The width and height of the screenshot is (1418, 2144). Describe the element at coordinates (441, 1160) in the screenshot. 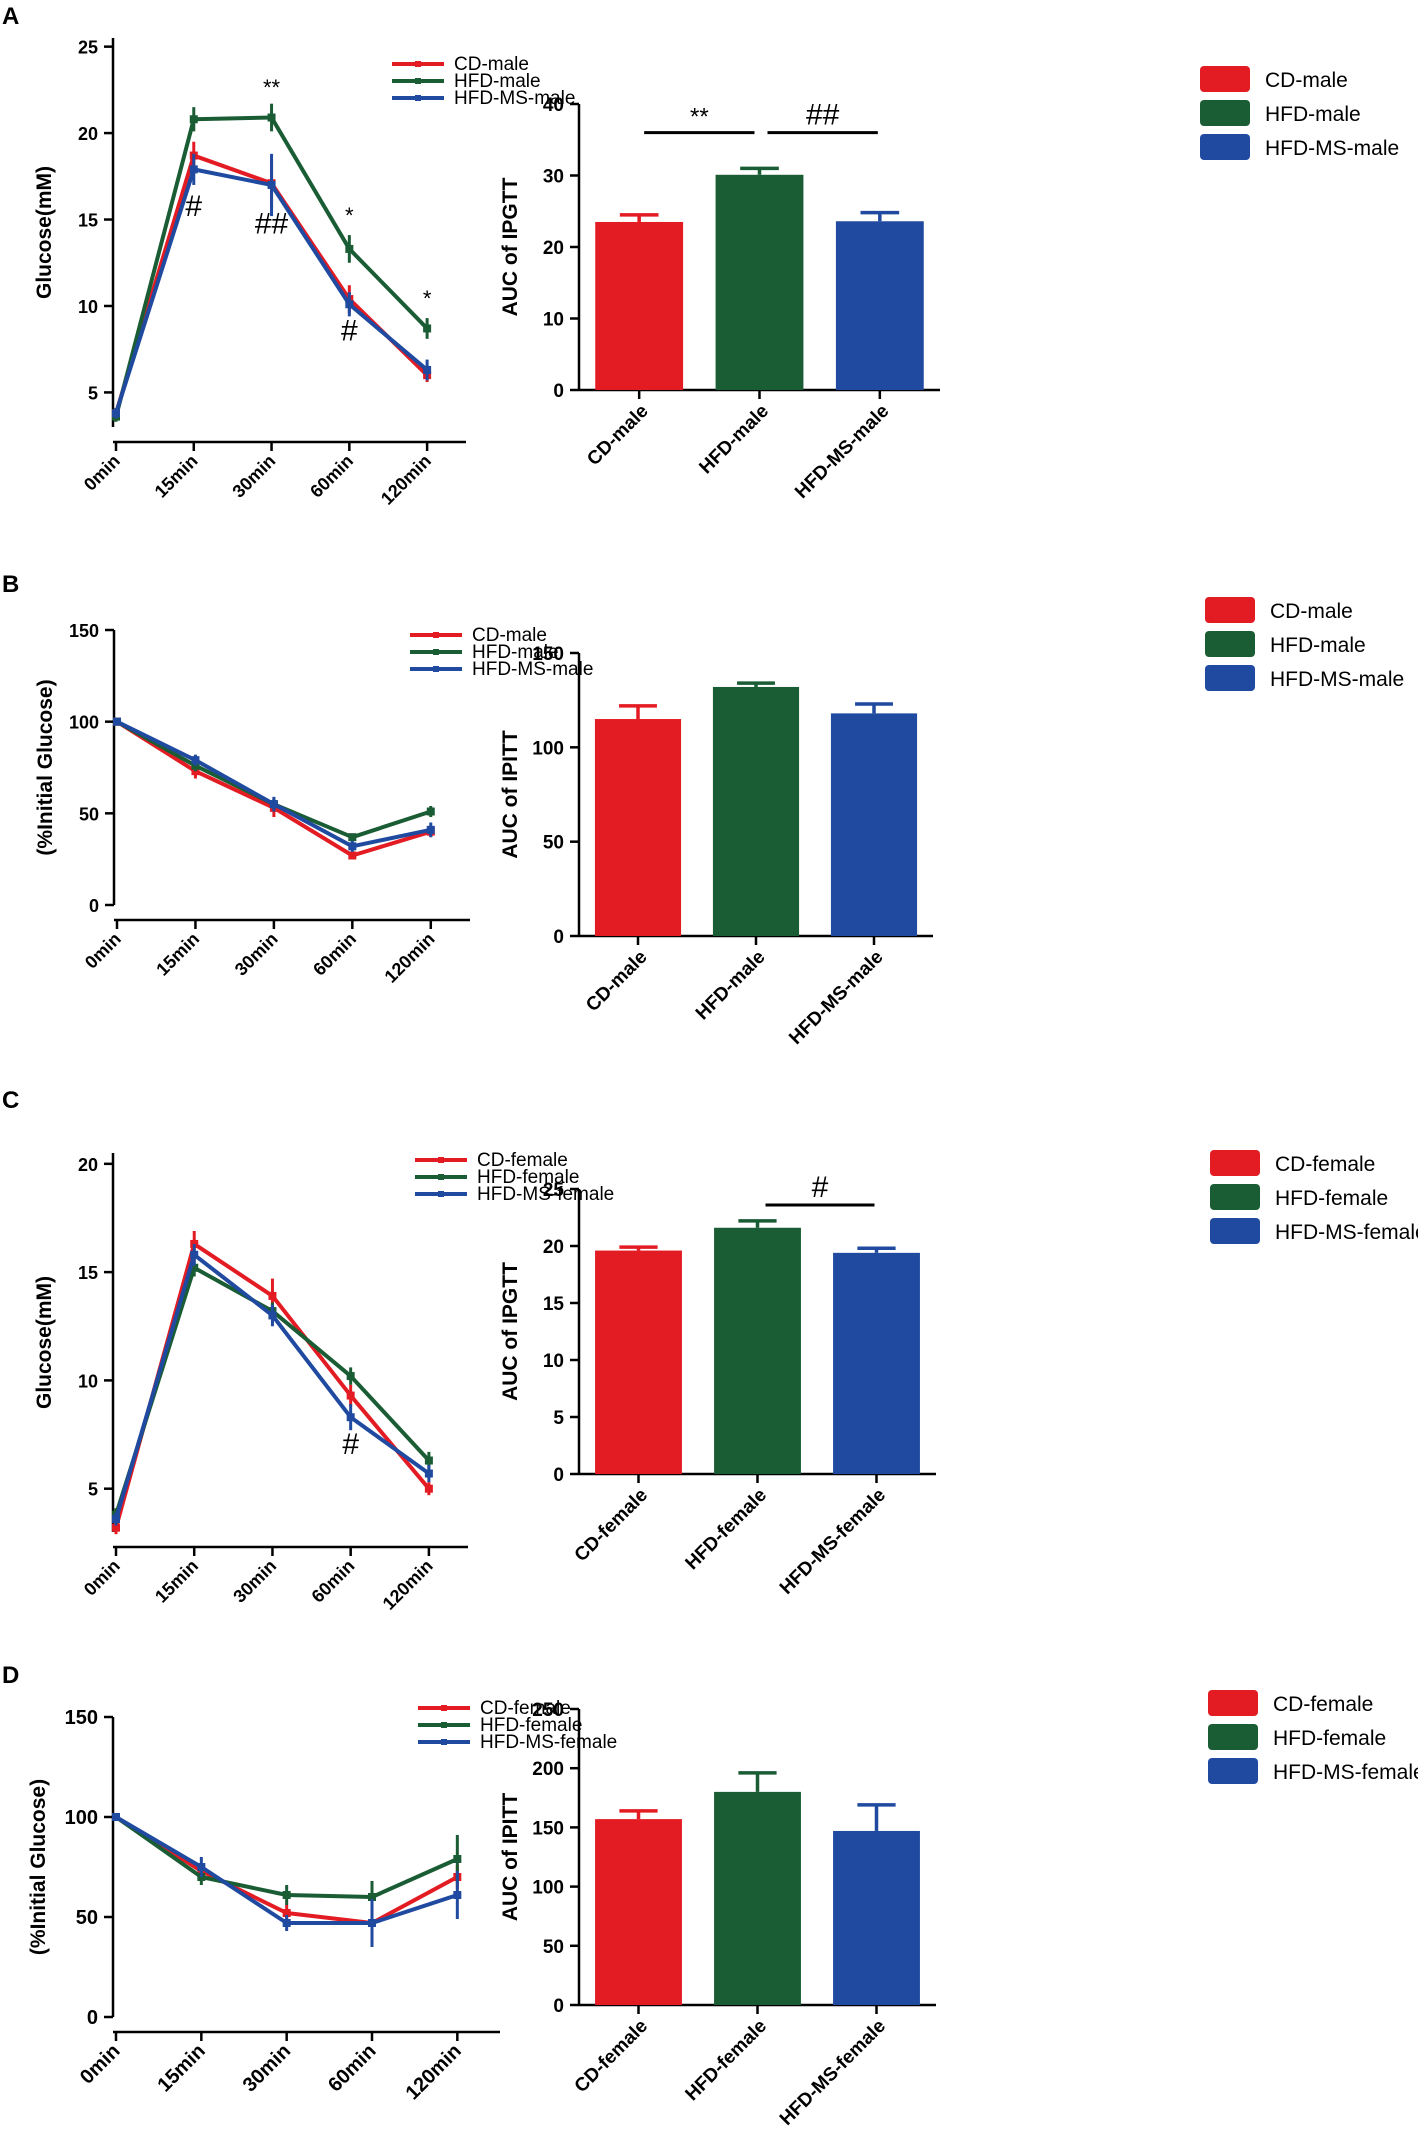

I see `panel-c-line-legend-marker-cd-female` at that location.